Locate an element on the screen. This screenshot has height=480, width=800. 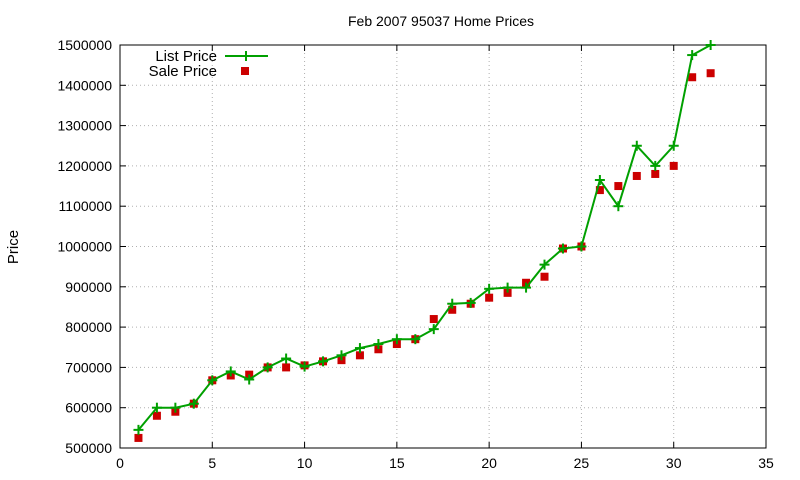
x-tick-label: 20 is located at coordinates (489, 463).